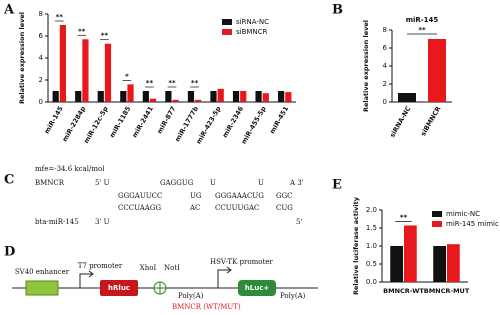  Describe the element at coordinates (371, 282) in the screenshot. I see `y-tick-label: 0.0` at that location.